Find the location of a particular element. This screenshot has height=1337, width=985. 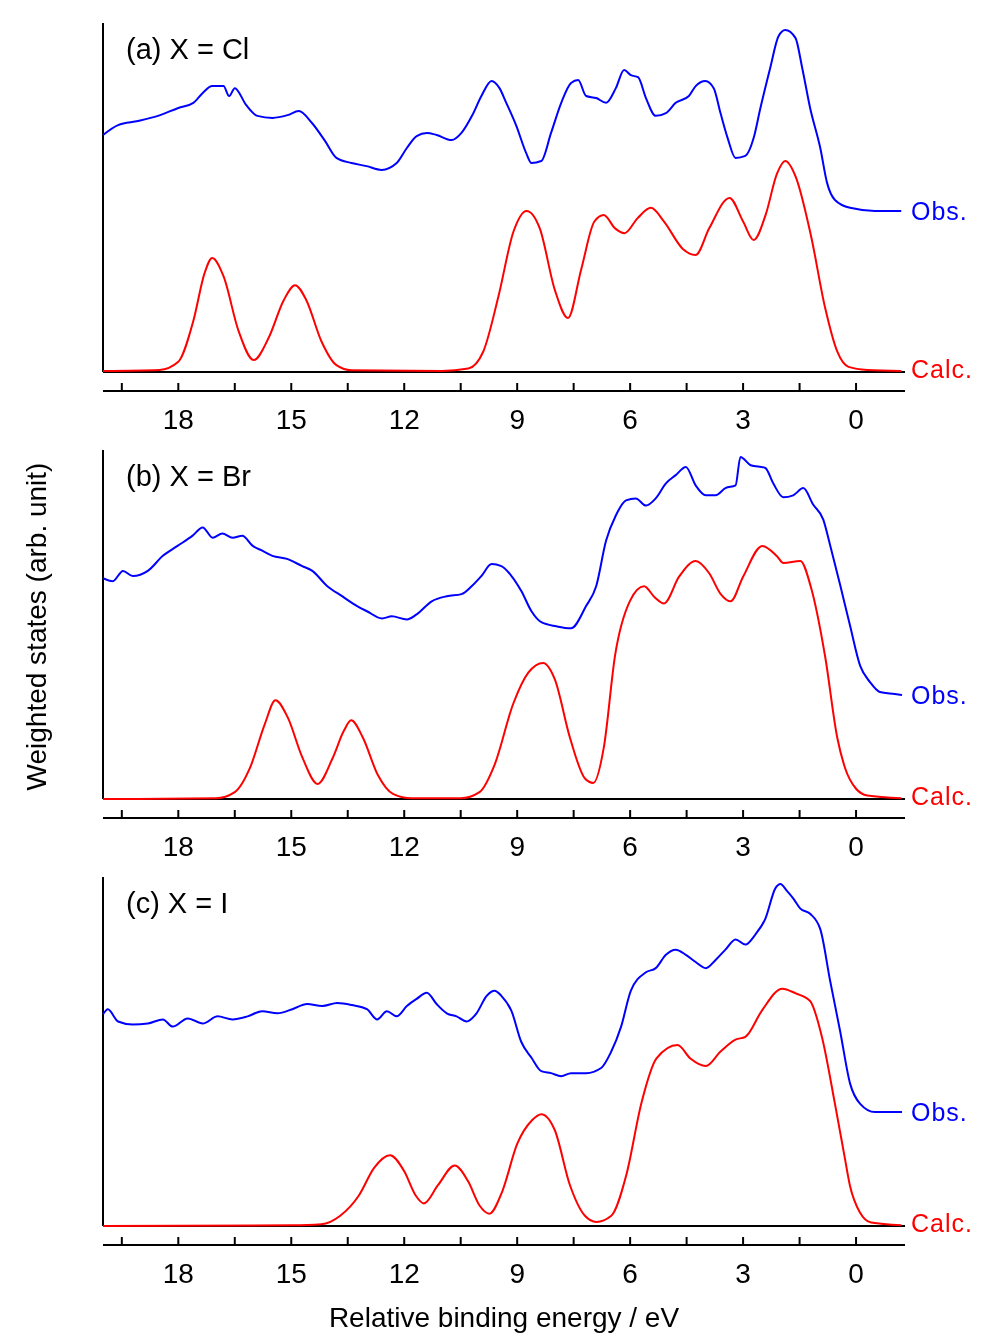

chart-title: (a) X = Cl is located at coordinates (188, 49).